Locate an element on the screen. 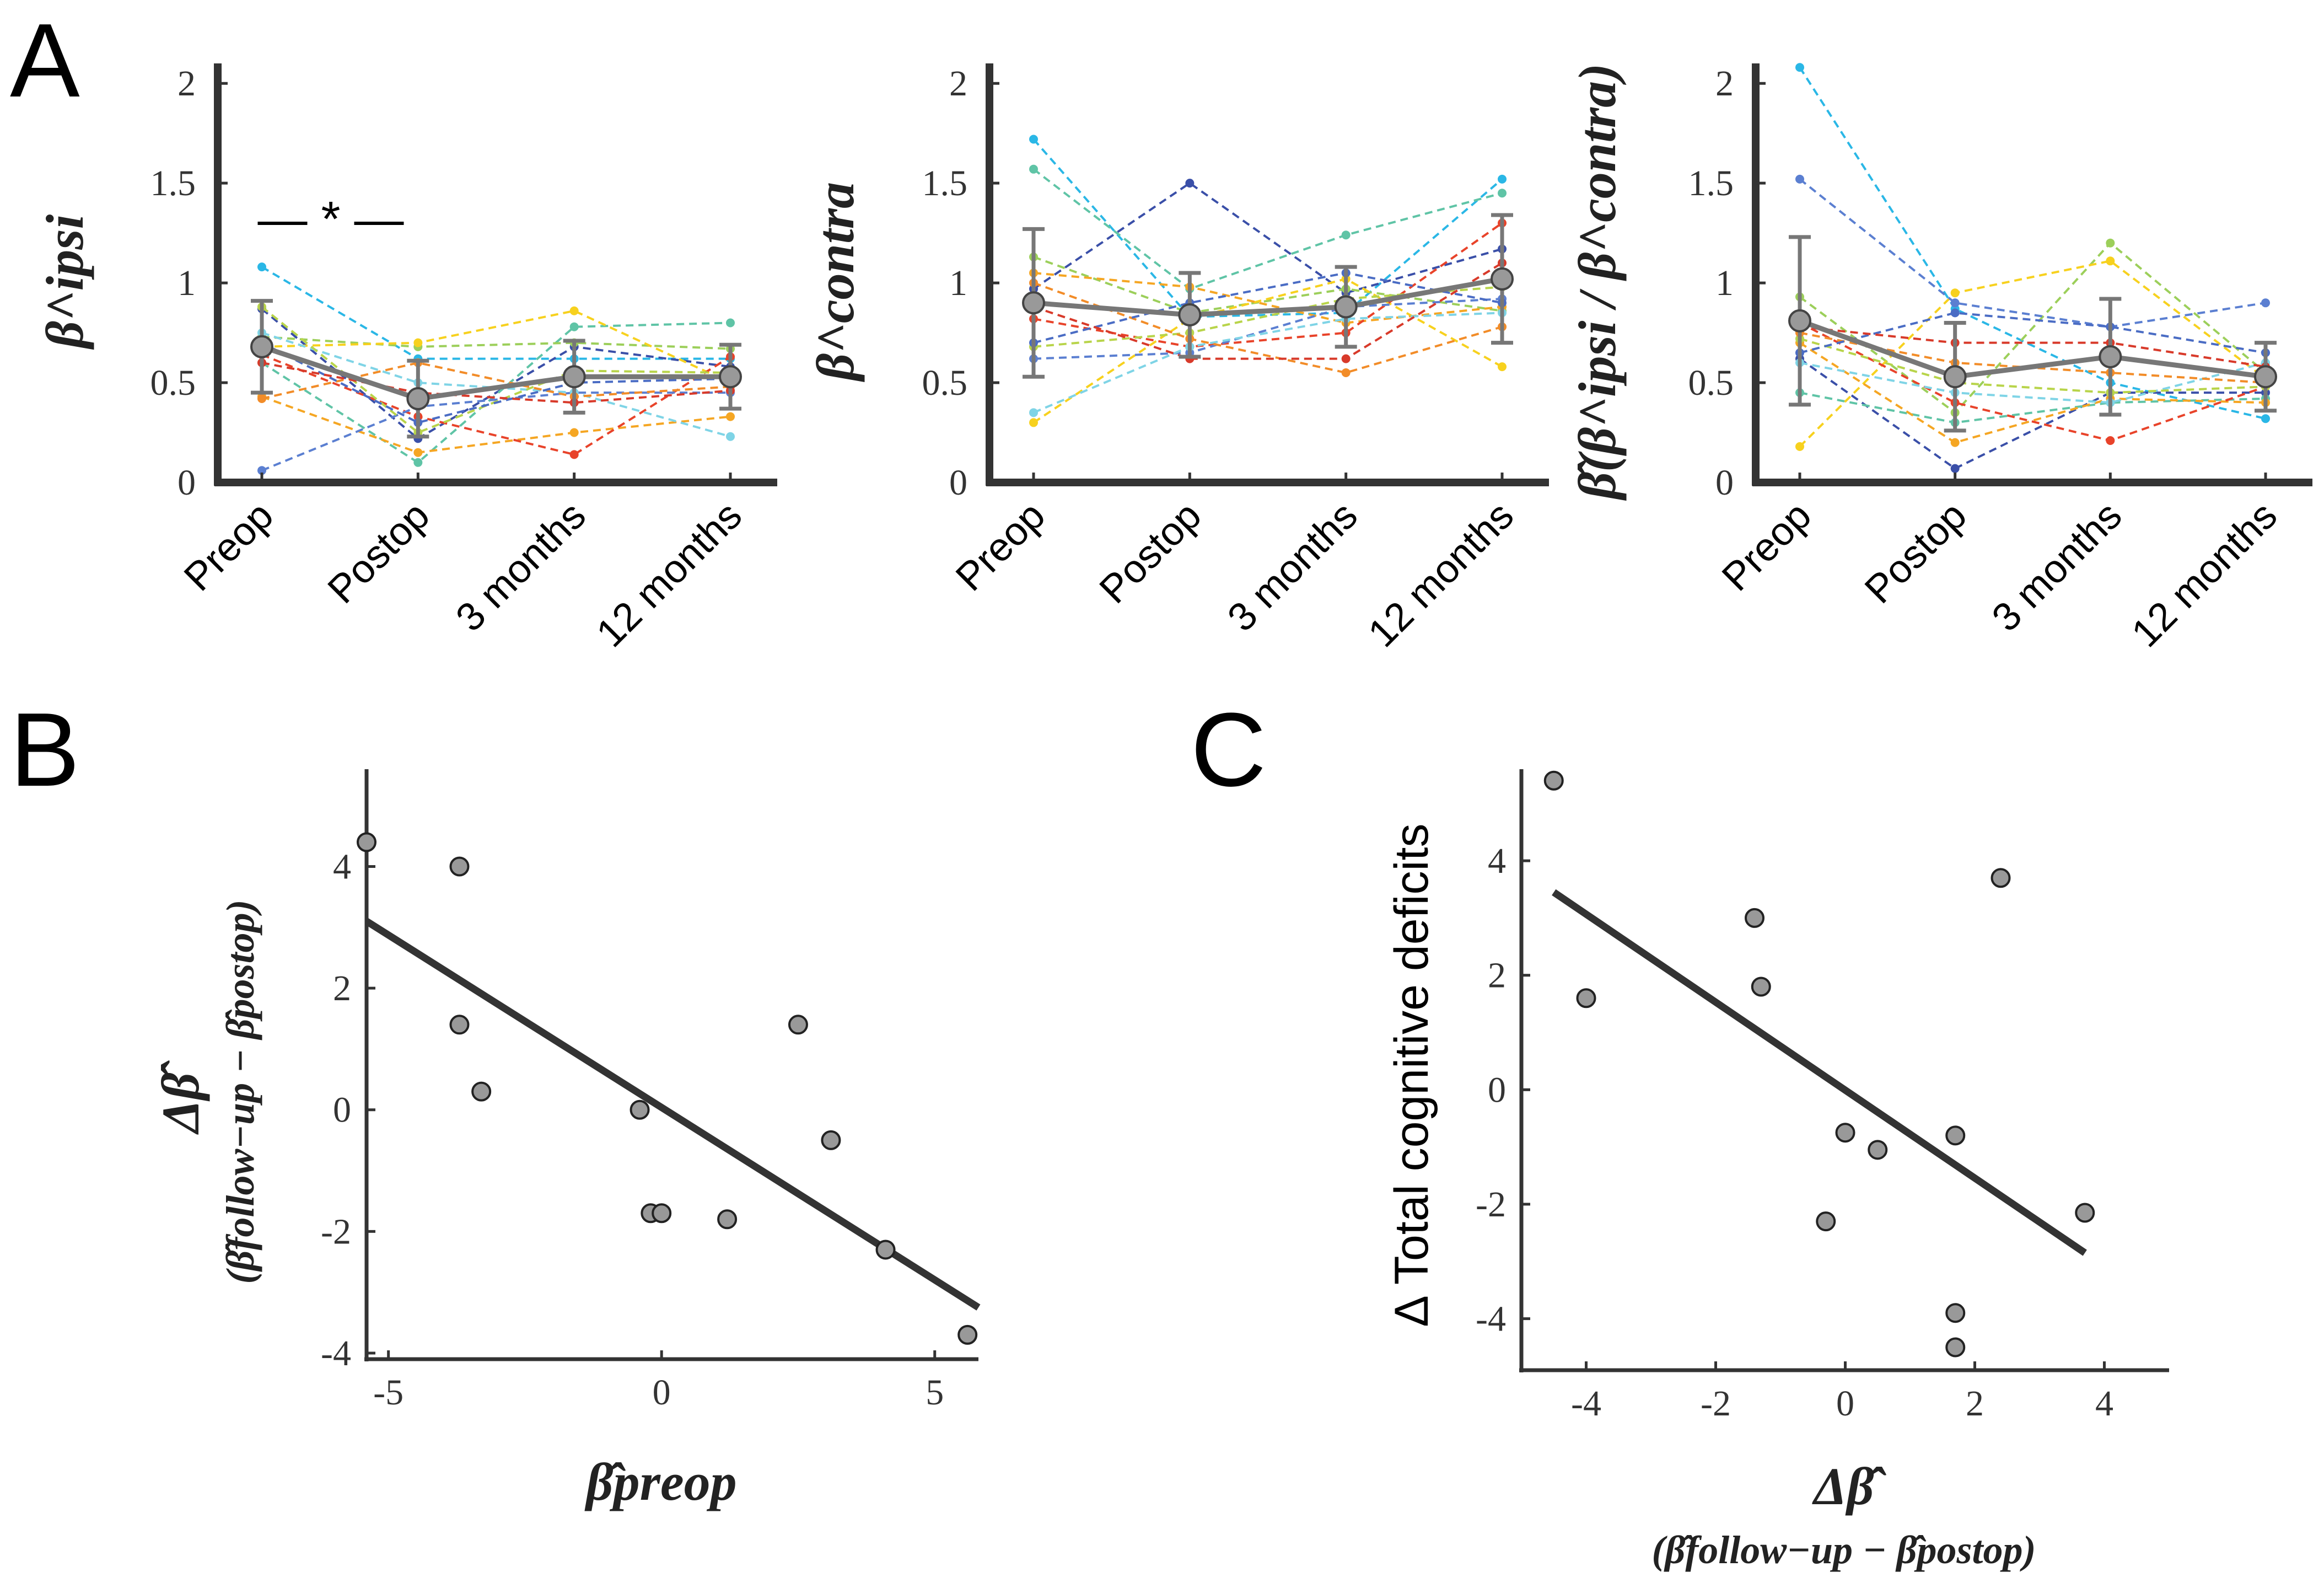  x-tick-label: -5 is located at coordinates (389, 1392).